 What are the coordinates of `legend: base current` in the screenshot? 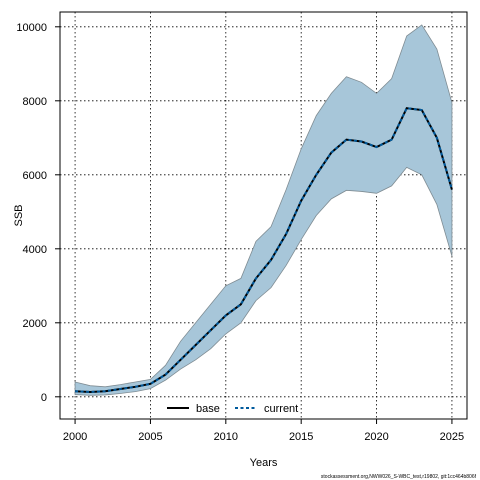 It's located at (232, 409).